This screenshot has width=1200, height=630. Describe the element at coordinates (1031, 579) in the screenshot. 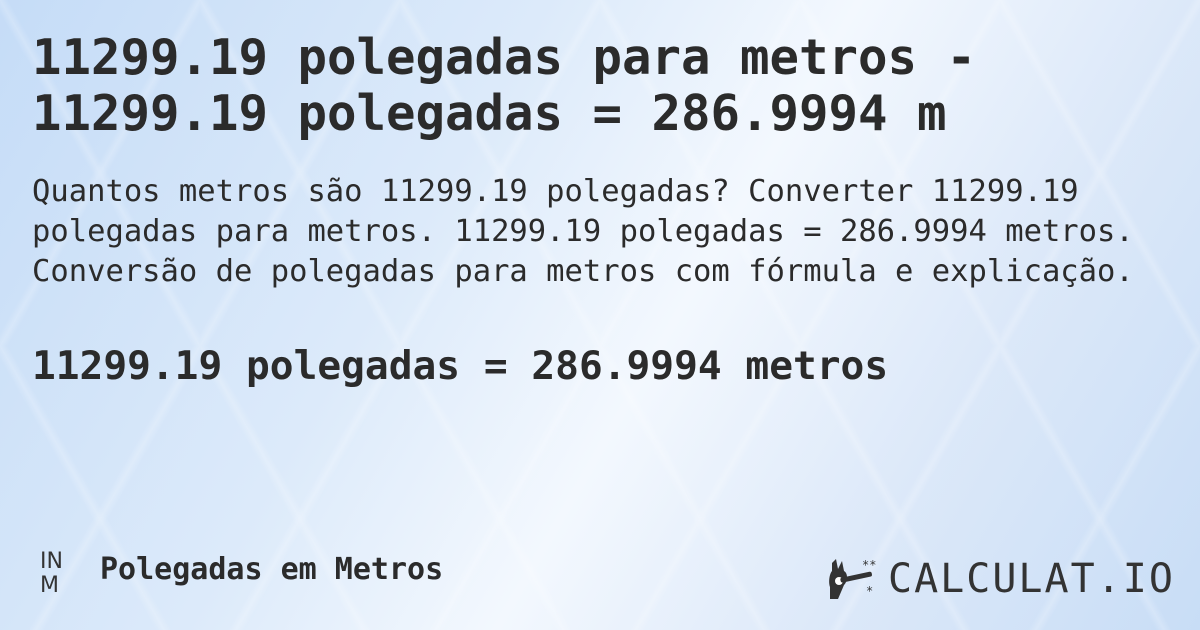

I see `logo-text: CALCULAT.IO` at that location.